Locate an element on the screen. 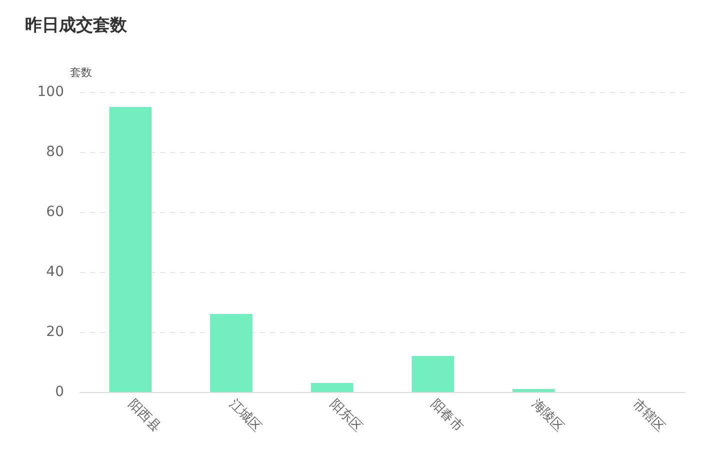 This screenshot has height=471, width=725. x-tick-label: 江城区 is located at coordinates (245, 415).